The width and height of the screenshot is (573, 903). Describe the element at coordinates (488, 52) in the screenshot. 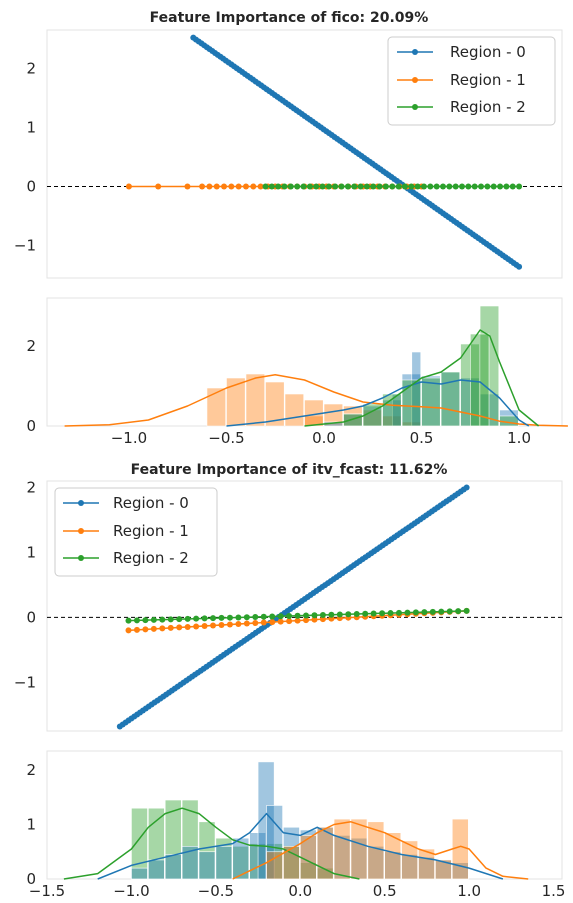

I see `panel1-legend-label-0: Region - 0` at that location.